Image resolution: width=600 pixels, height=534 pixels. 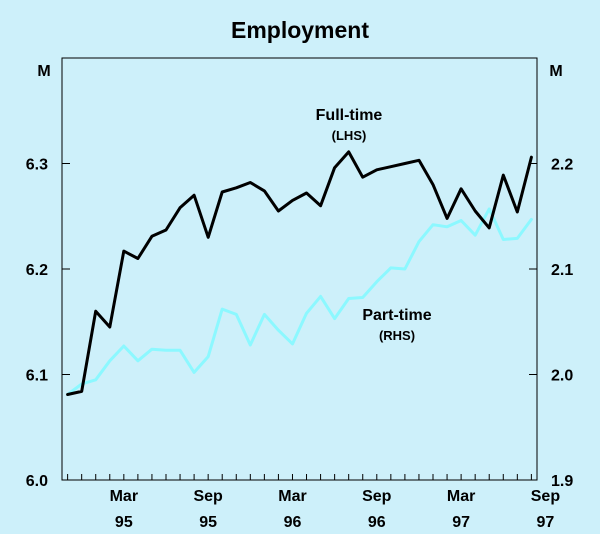 I want to click on chart-title: Employment, so click(x=300, y=30).